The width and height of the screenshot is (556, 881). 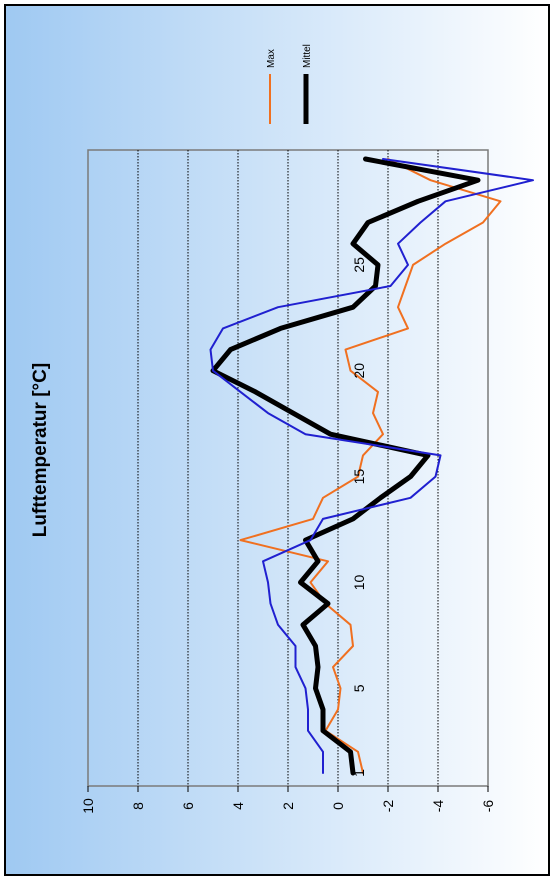 What do you see at coordinates (359, 371) in the screenshot?
I see `day-axis-tick-label: 20` at bounding box center [359, 371].